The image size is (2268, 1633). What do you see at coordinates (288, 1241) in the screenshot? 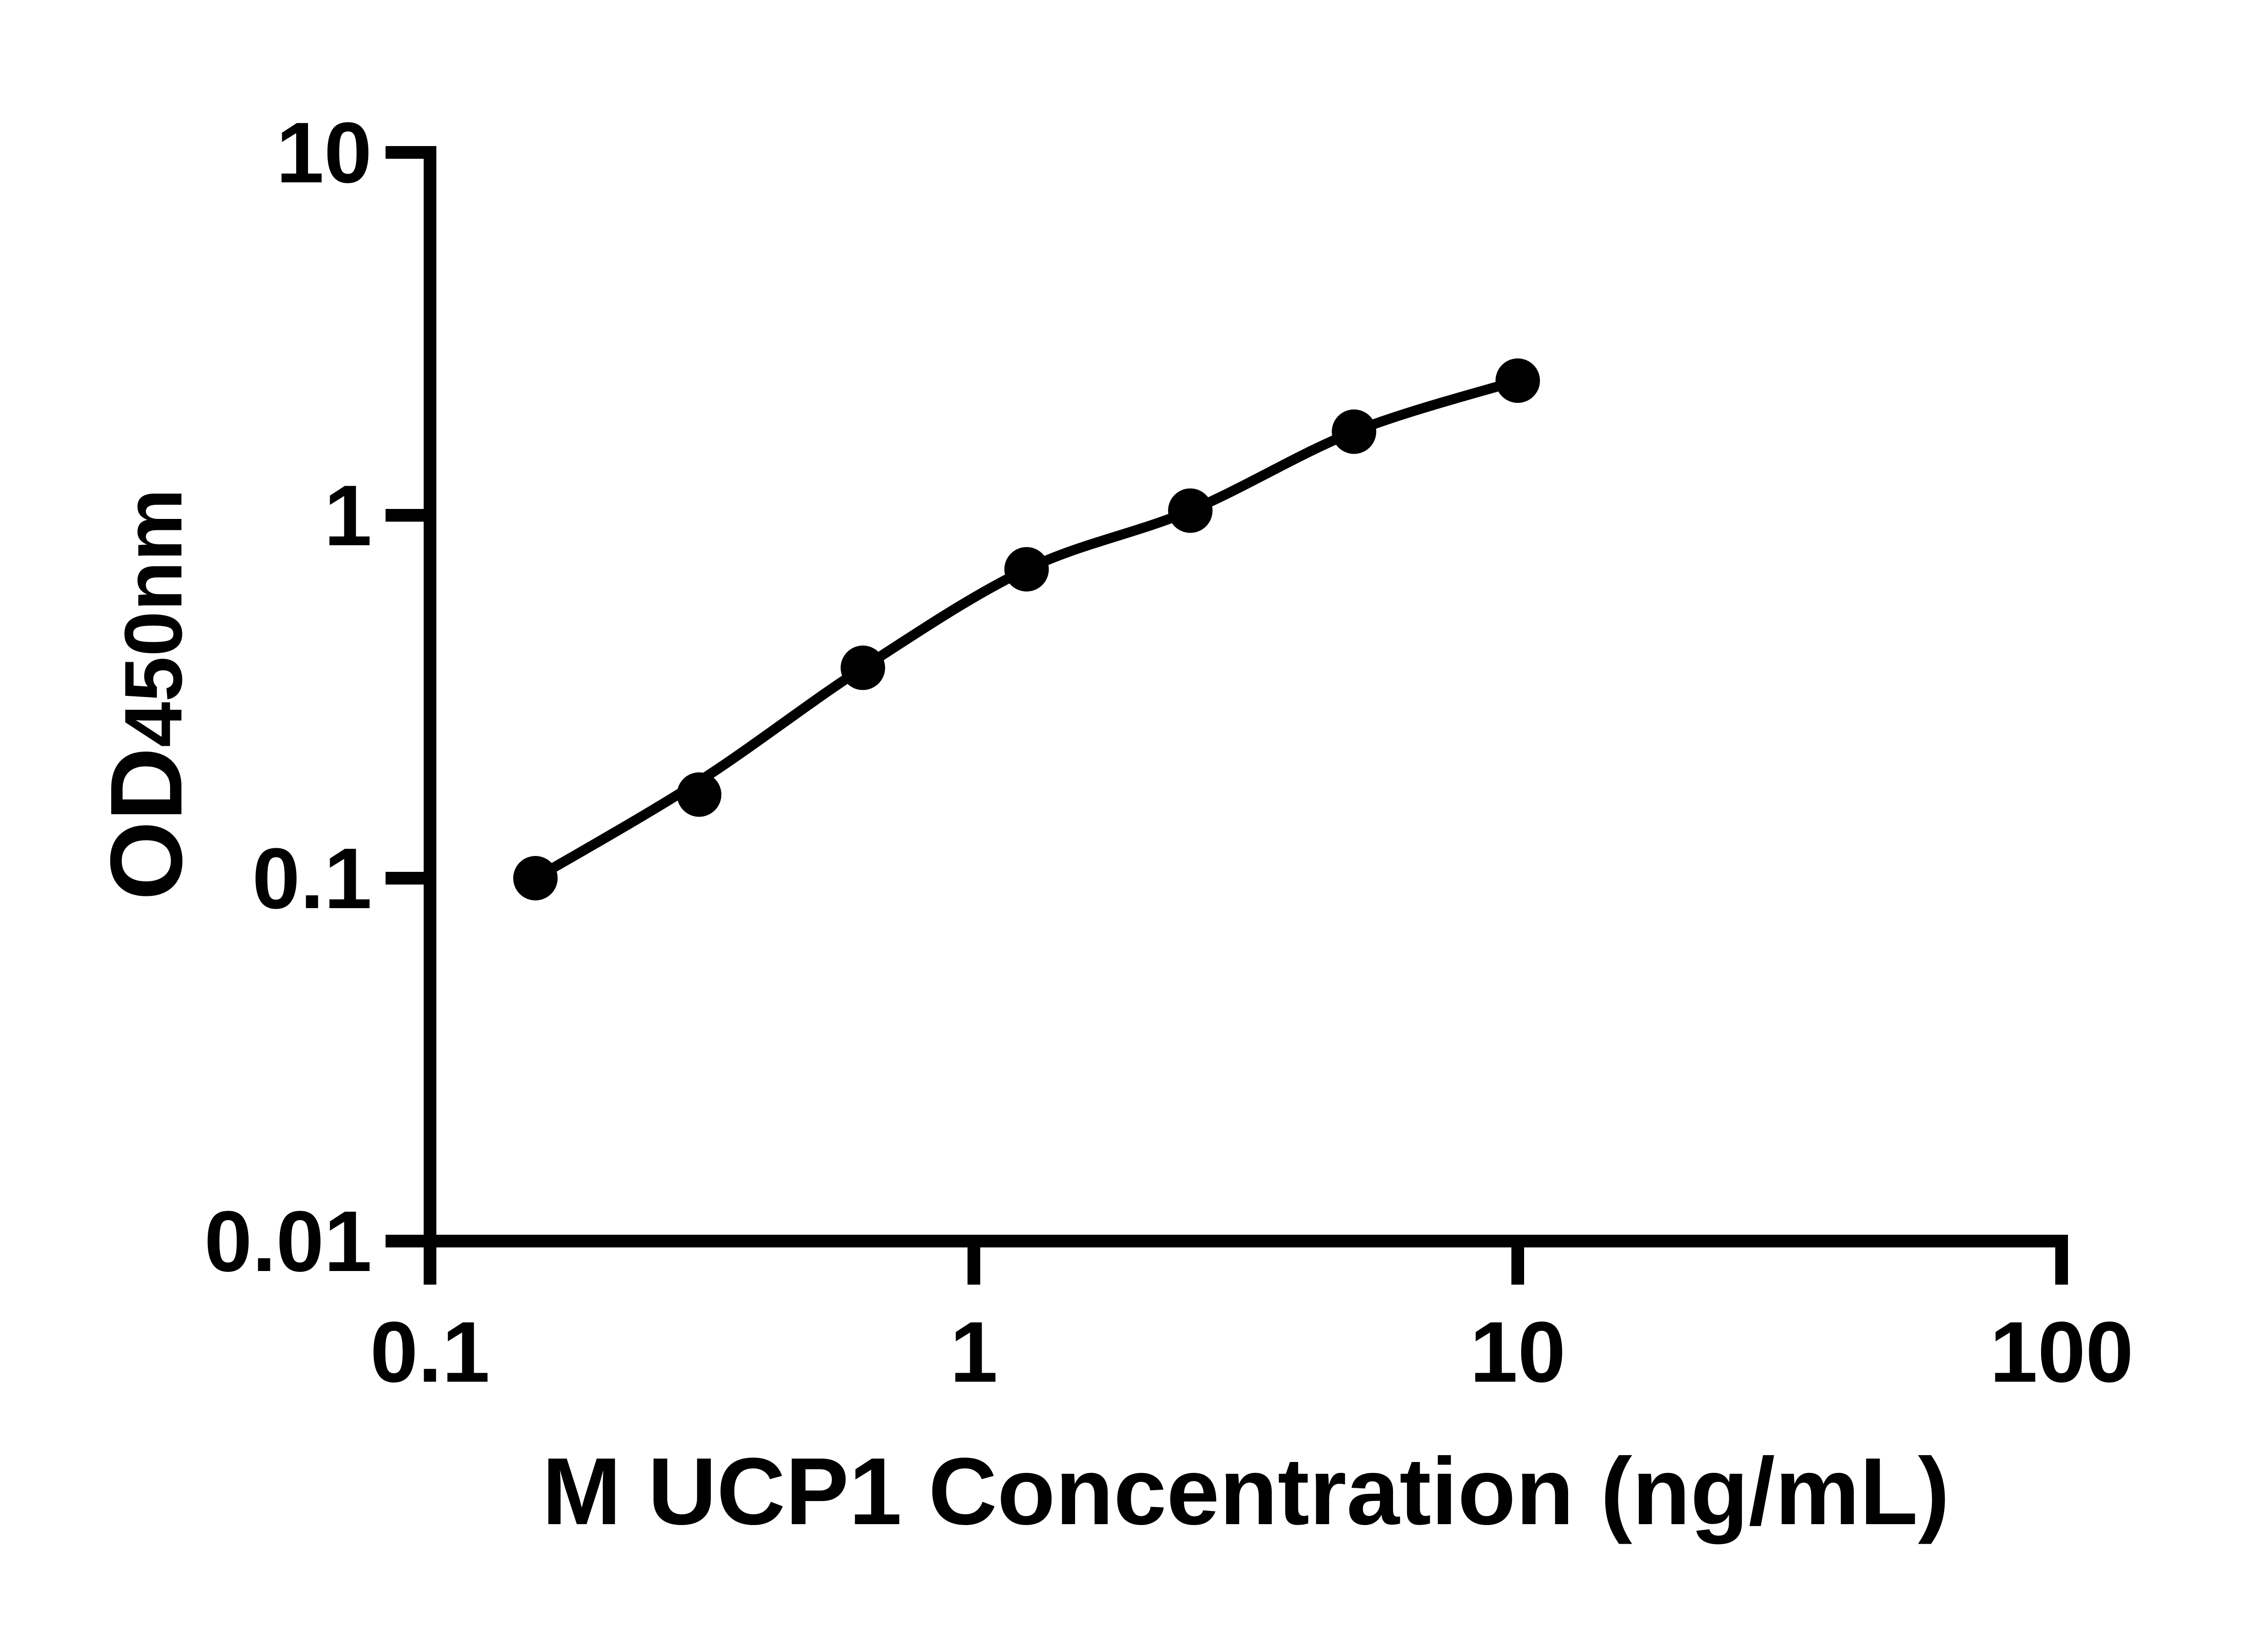
I see `y-tick-label: 0.01` at bounding box center [288, 1241].